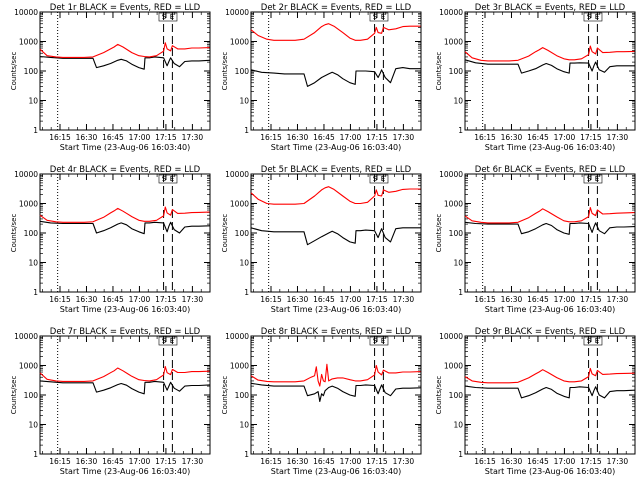 The width and height of the screenshot is (640, 480). Describe the element at coordinates (125, 332) in the screenshot. I see `panel-title: Det 7r BLACK = Events, RED = LLD` at that location.